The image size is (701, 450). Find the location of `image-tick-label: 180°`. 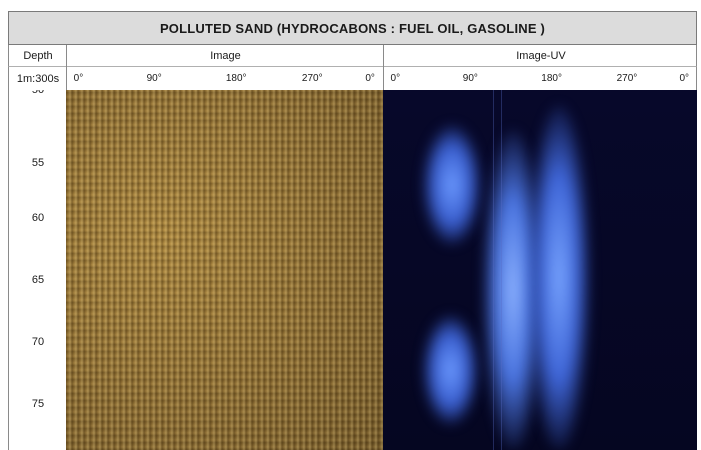

image-tick-label: 180° is located at coordinates (236, 78).